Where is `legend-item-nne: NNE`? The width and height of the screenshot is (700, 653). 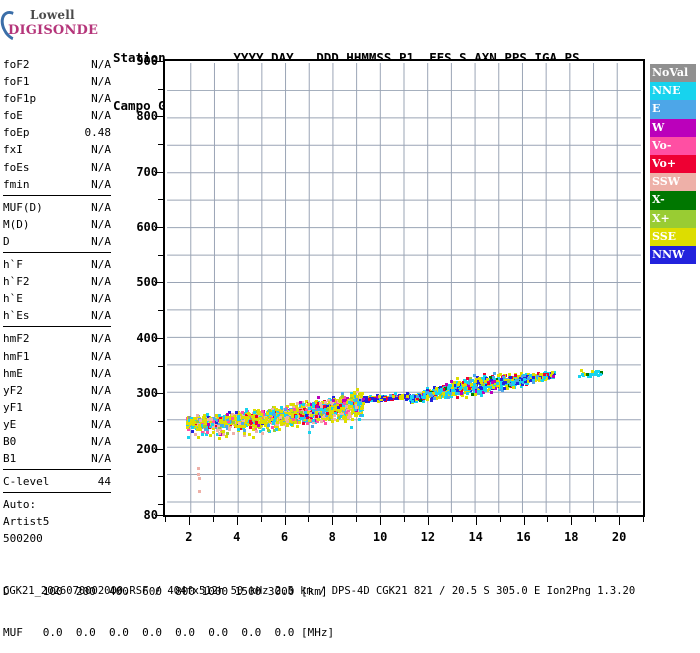
legend-item-nne: NNE is located at coordinates (673, 91).